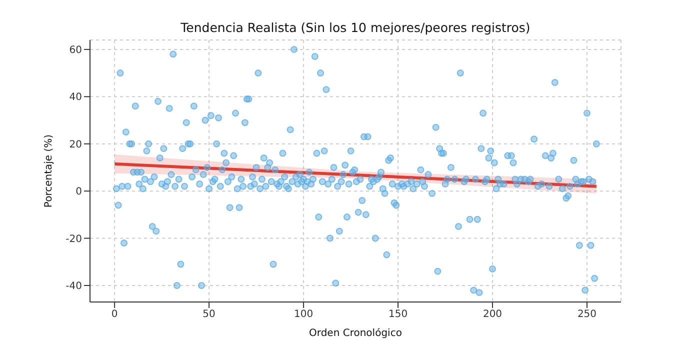  What do you see at coordinates (355, 333) in the screenshot?
I see `x-axis-title: Orden Cronológico` at bounding box center [355, 333].